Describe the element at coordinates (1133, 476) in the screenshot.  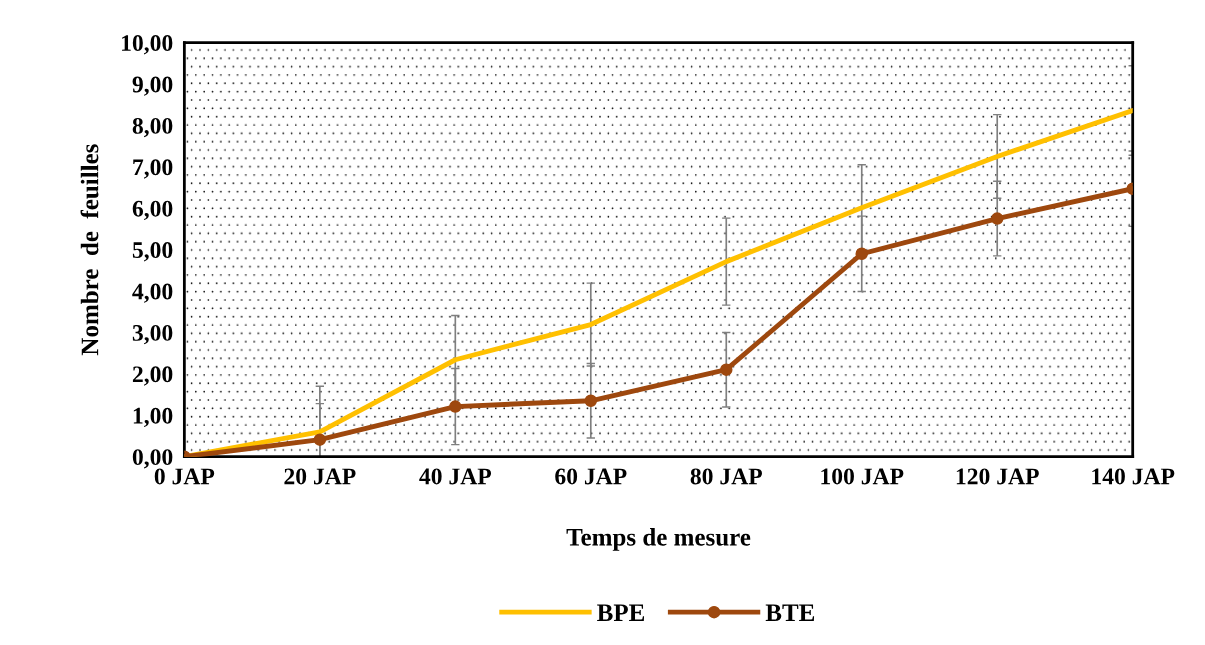
I see `x-tick-label: 140 JAP` at that location.